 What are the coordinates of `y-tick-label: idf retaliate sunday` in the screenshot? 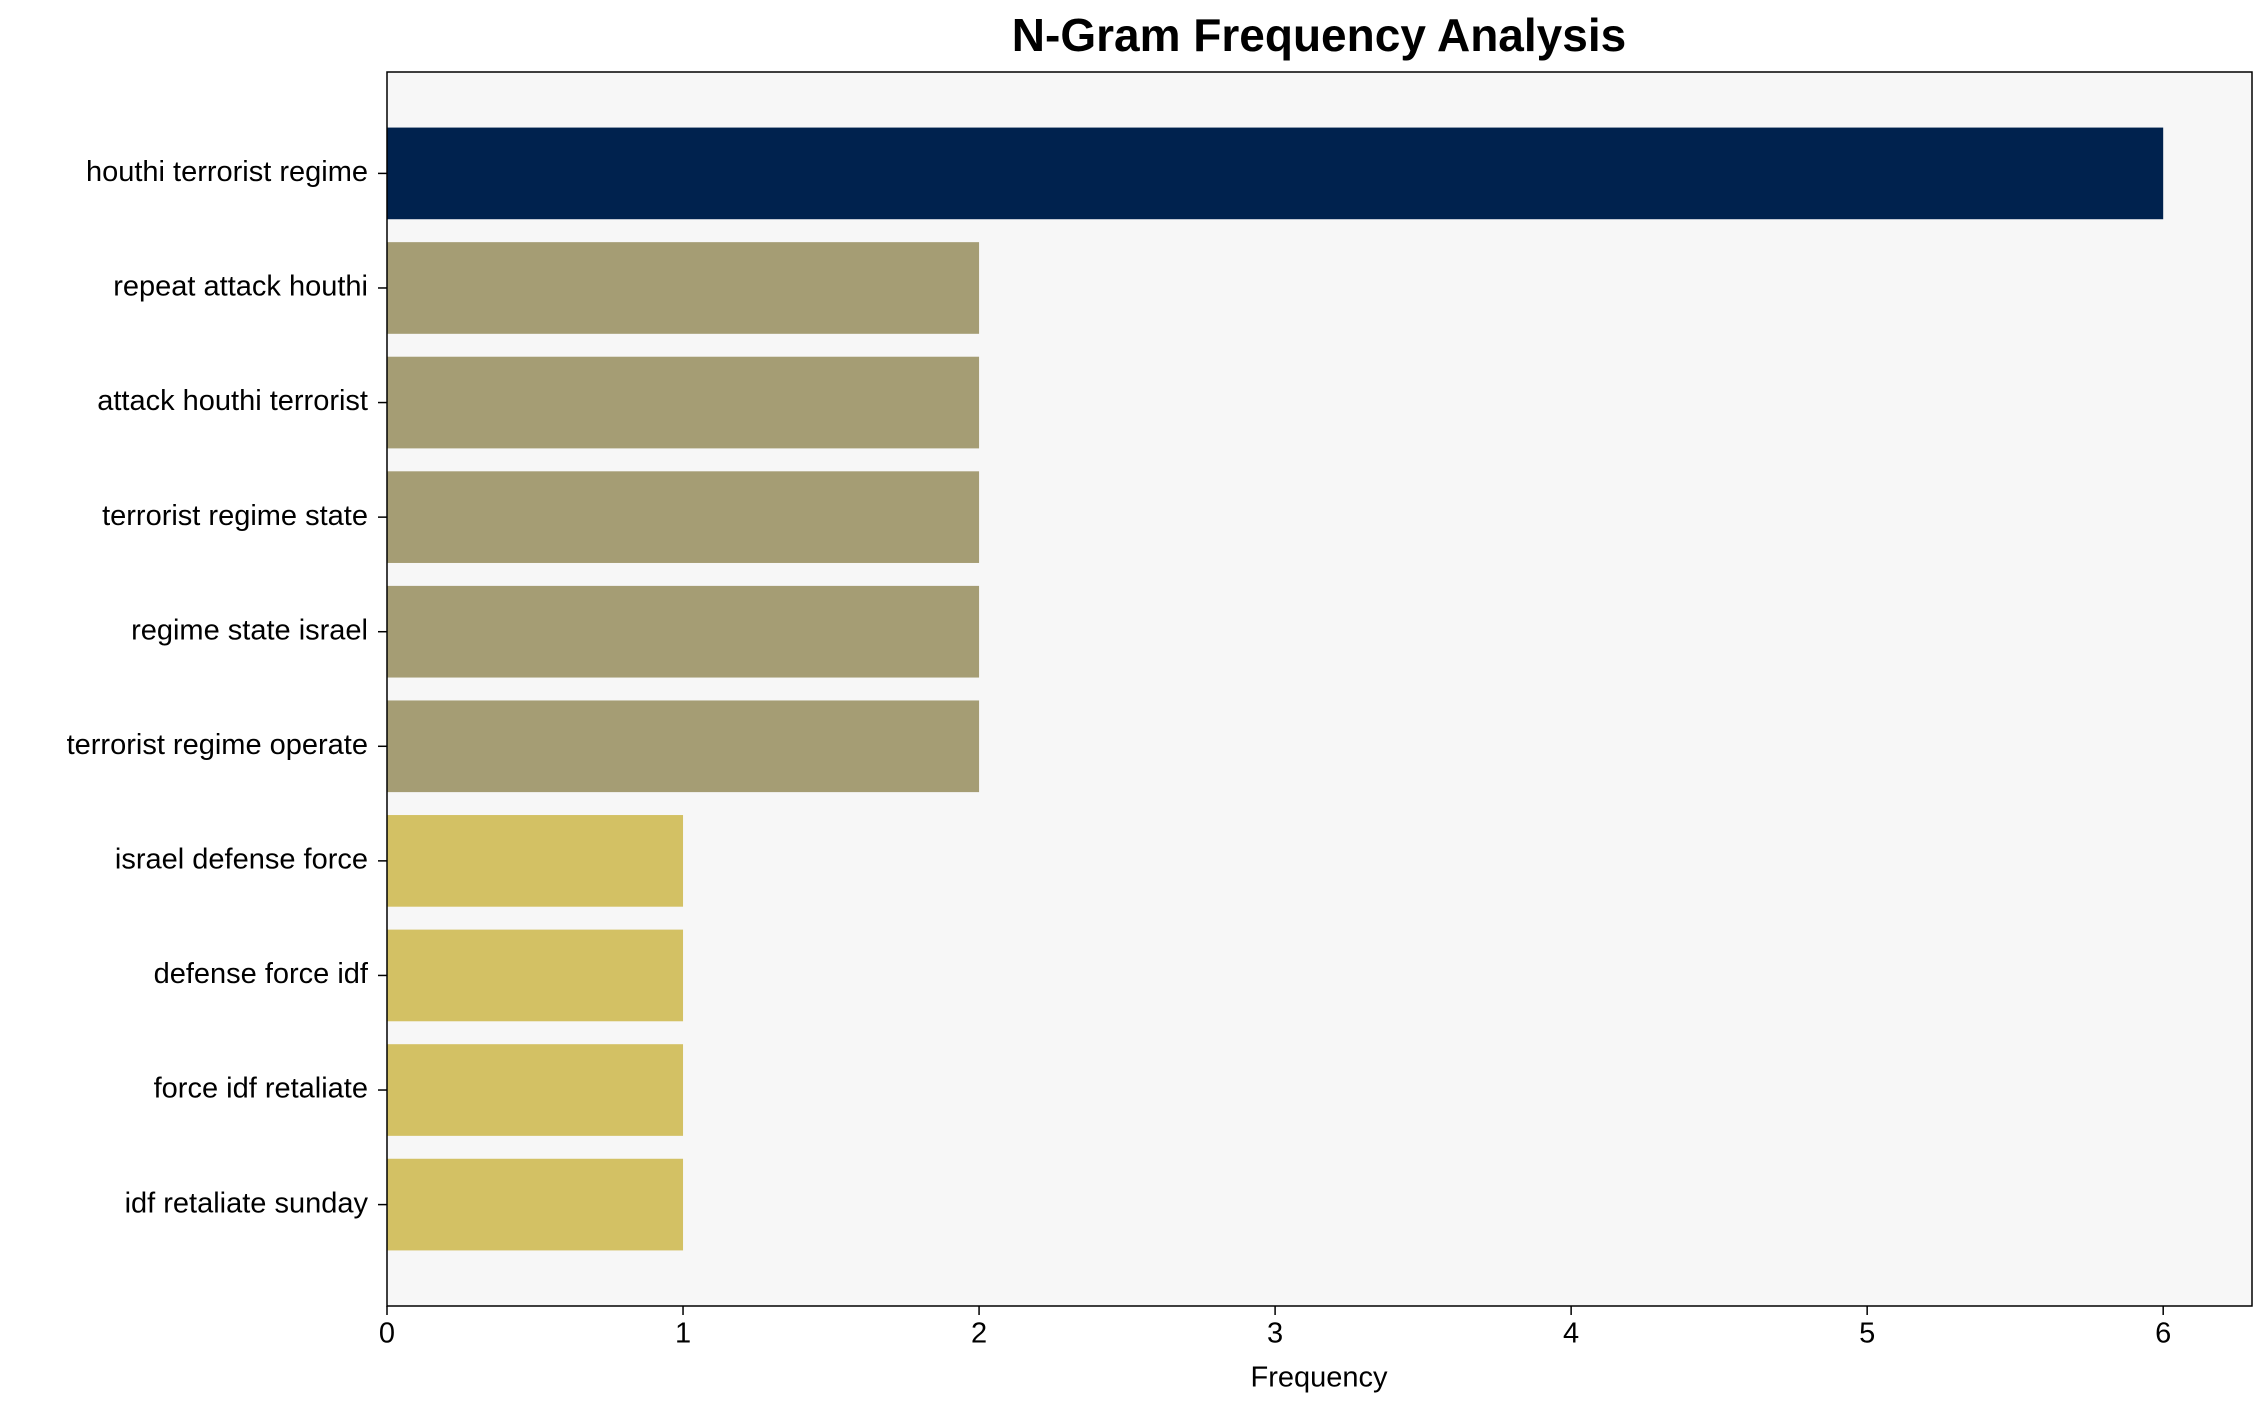 It's located at (247, 1203).